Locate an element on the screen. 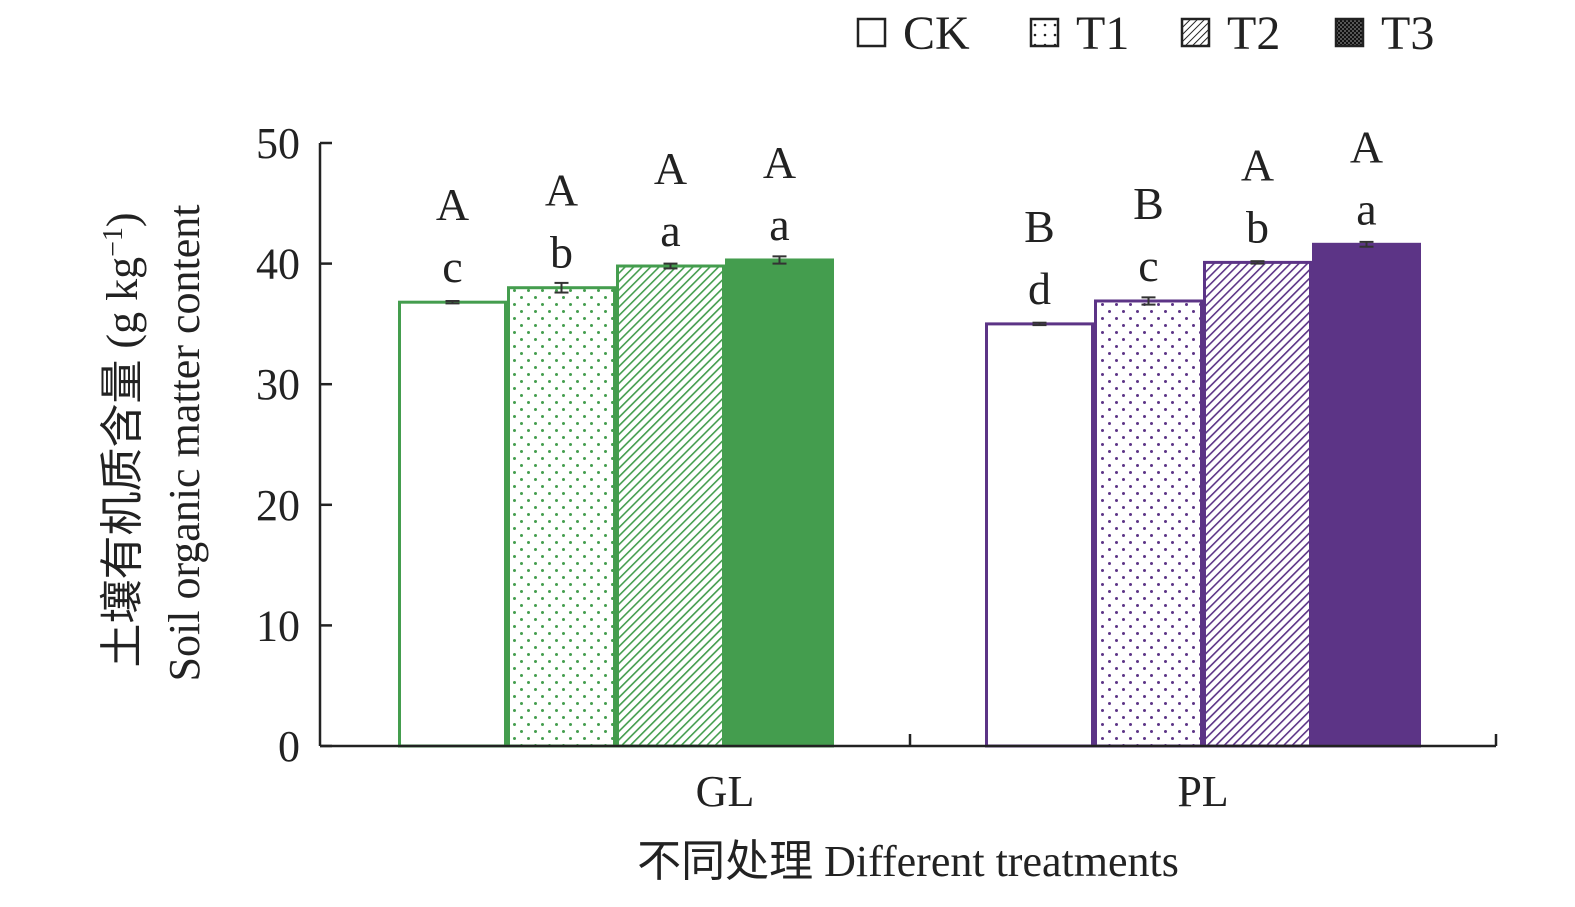 The height and width of the screenshot is (907, 1575). legend-item-t3: T3 is located at coordinates (1384, 33).